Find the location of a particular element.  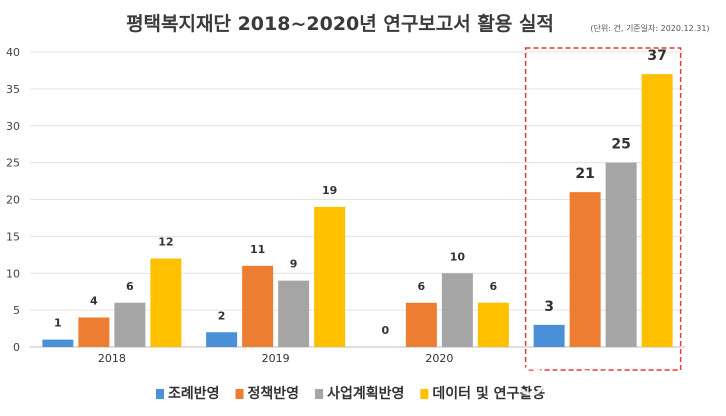

legend-label: 사업계획반영 is located at coordinates (365, 393).